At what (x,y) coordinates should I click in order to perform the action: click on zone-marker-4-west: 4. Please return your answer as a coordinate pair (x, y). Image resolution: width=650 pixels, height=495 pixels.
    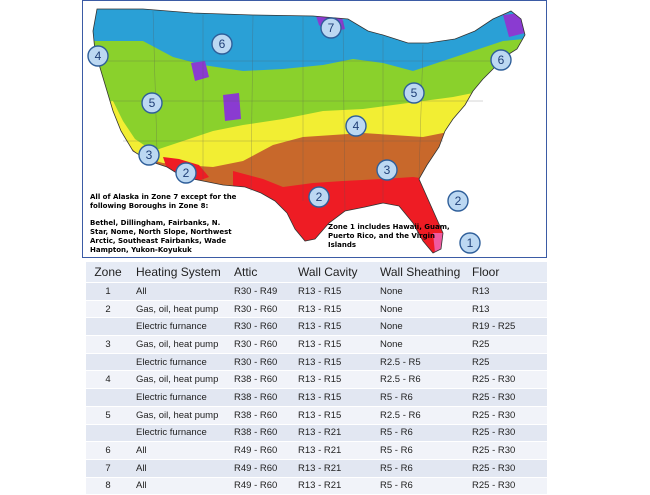
    Looking at the image, I should click on (98, 56).